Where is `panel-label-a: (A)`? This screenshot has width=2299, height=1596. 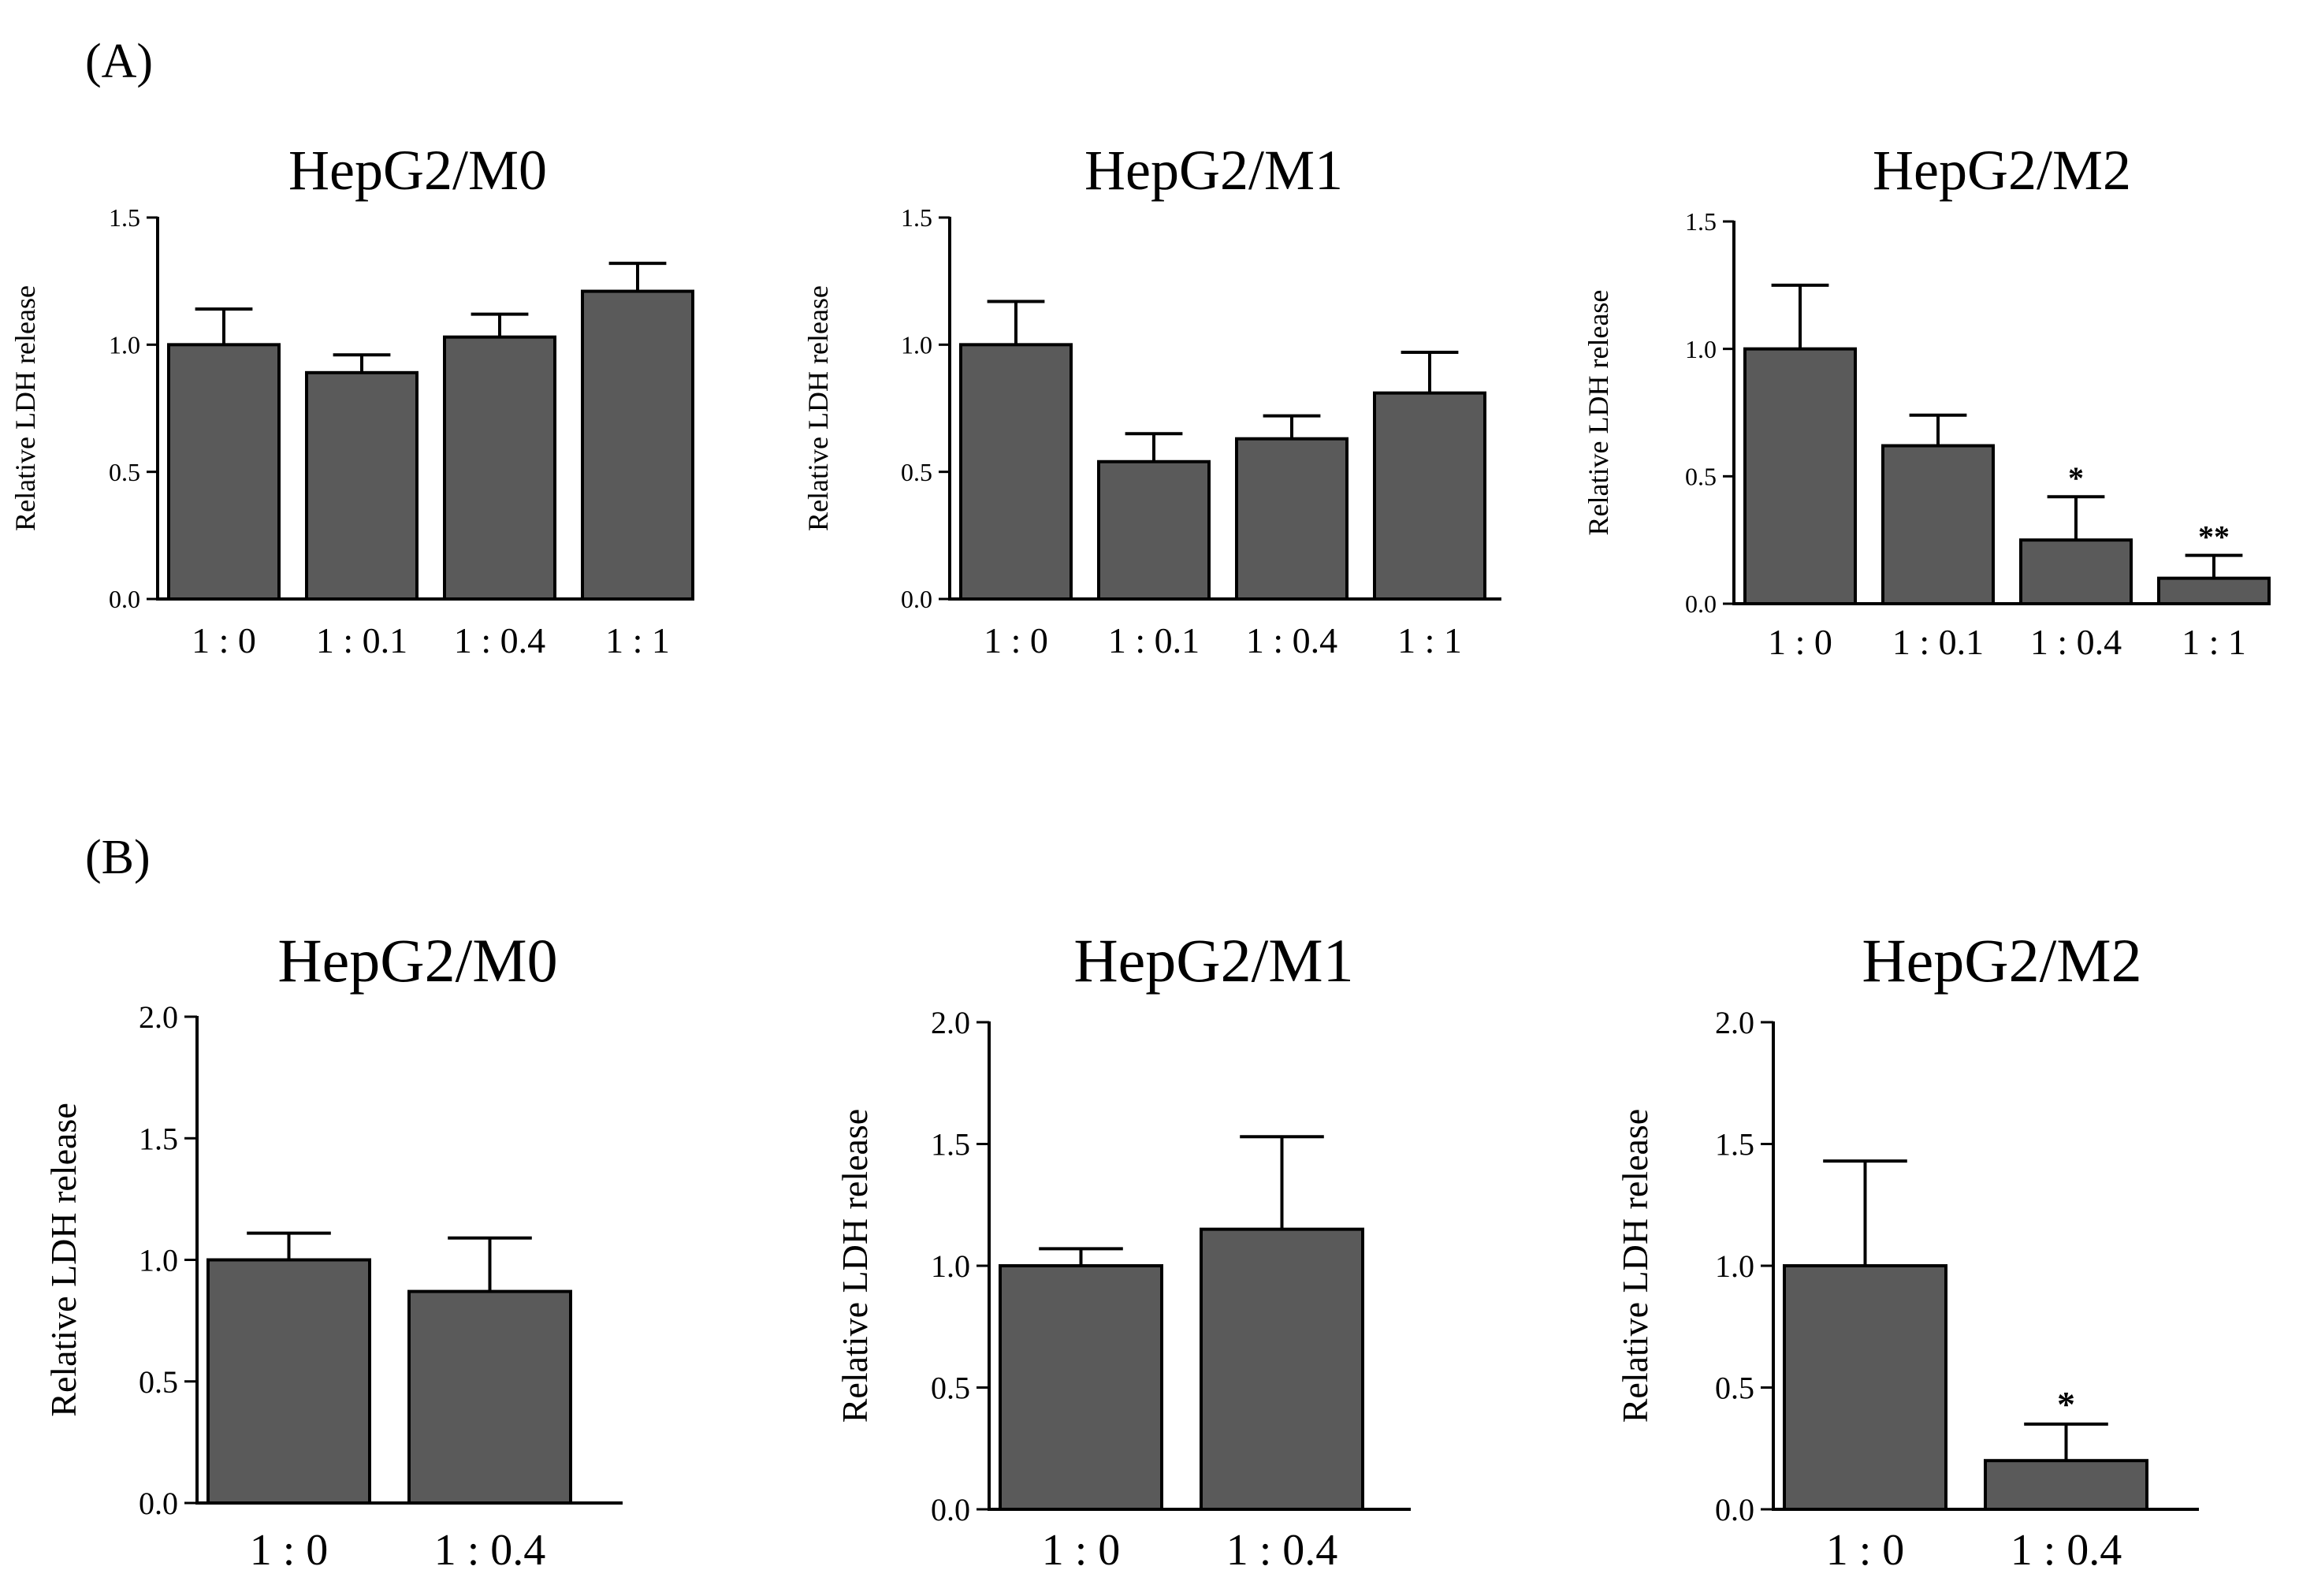 panel-label-a: (A) is located at coordinates (119, 61).